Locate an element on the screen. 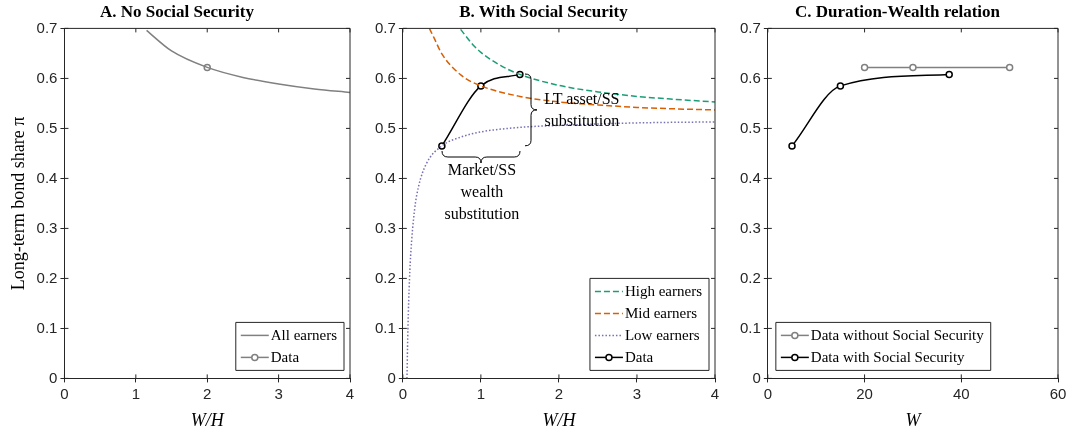 Image resolution: width=1070 pixels, height=436 pixels. legend-label: All earners is located at coordinates (304, 335).